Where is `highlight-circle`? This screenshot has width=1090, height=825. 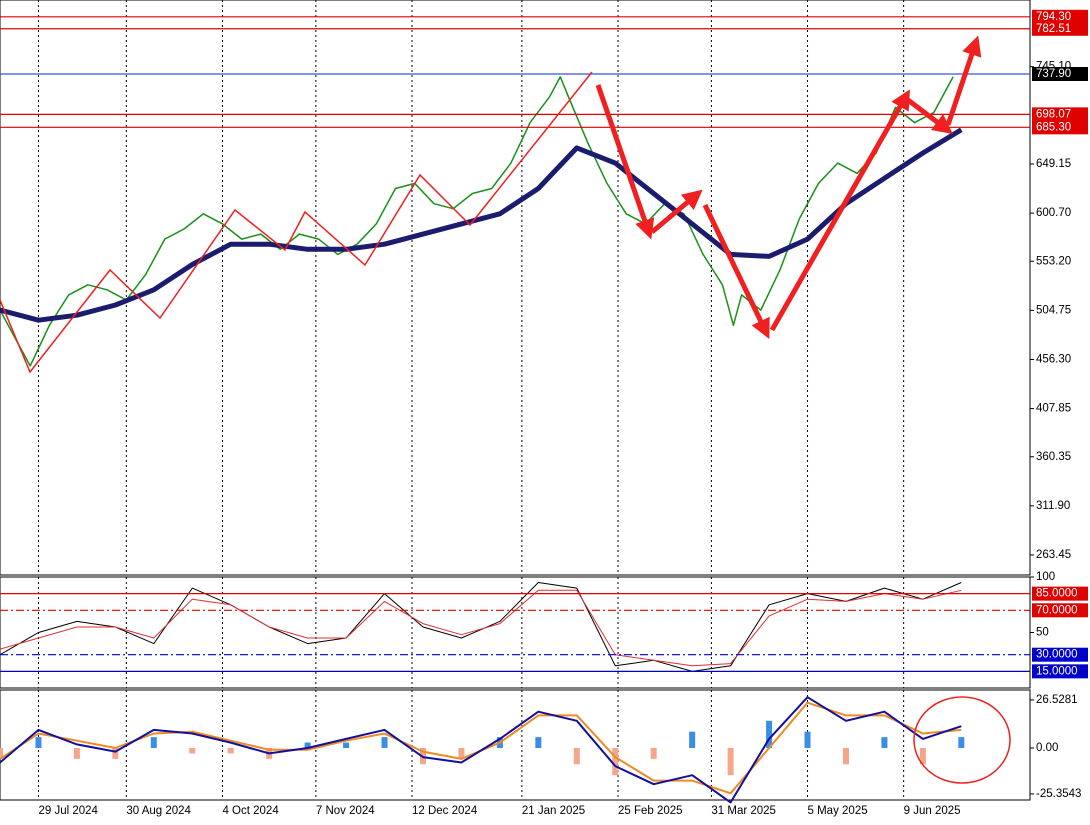
highlight-circle is located at coordinates (962, 740).